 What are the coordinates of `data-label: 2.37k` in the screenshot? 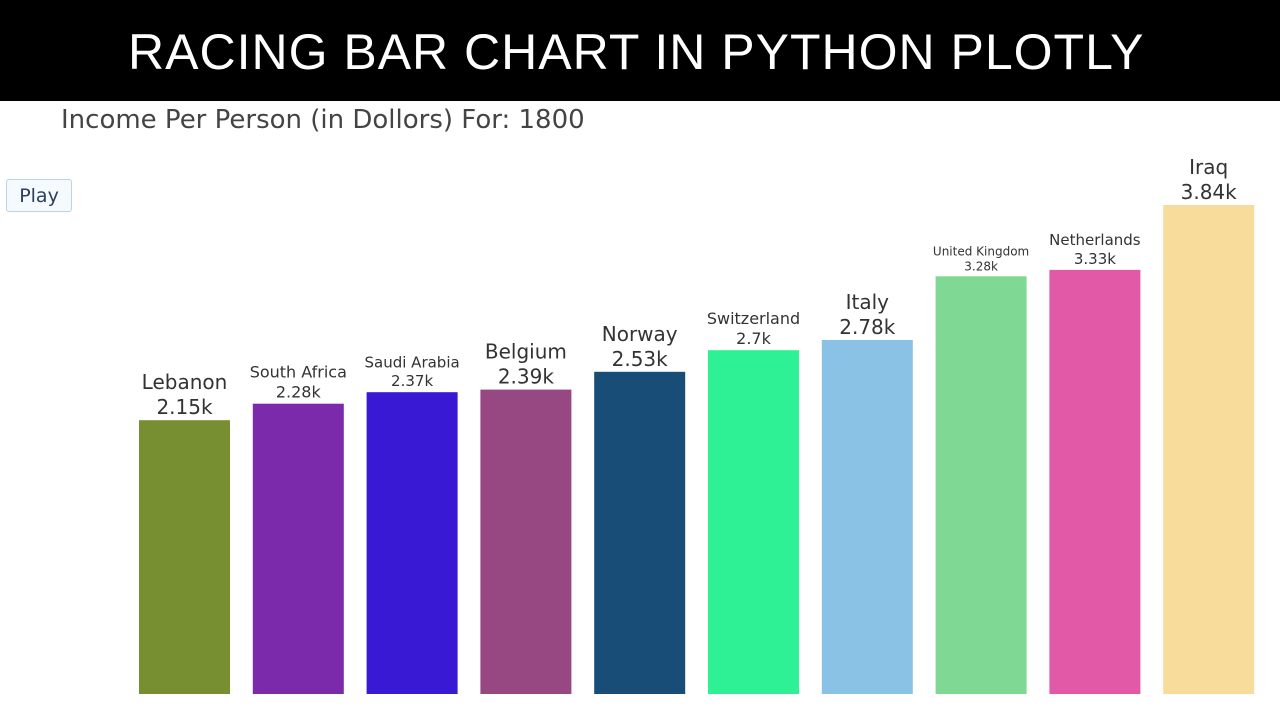 It's located at (412, 381).